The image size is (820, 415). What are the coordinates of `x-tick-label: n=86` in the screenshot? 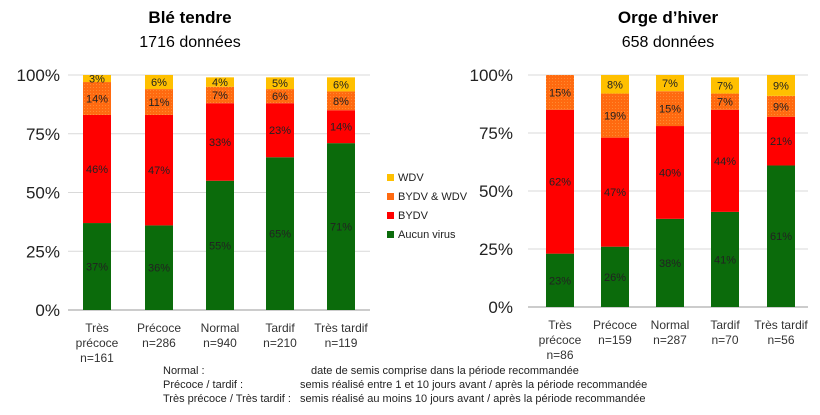 It's located at (559, 355).